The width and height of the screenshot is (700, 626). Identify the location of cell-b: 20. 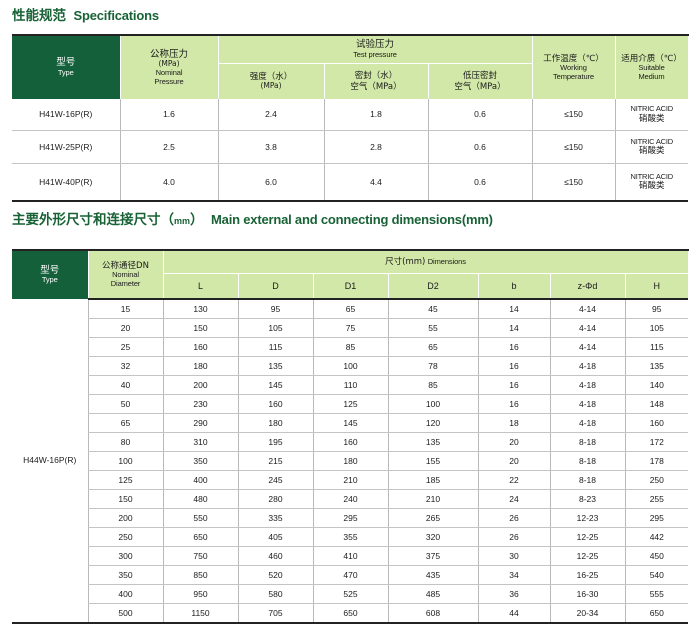
(513, 442).